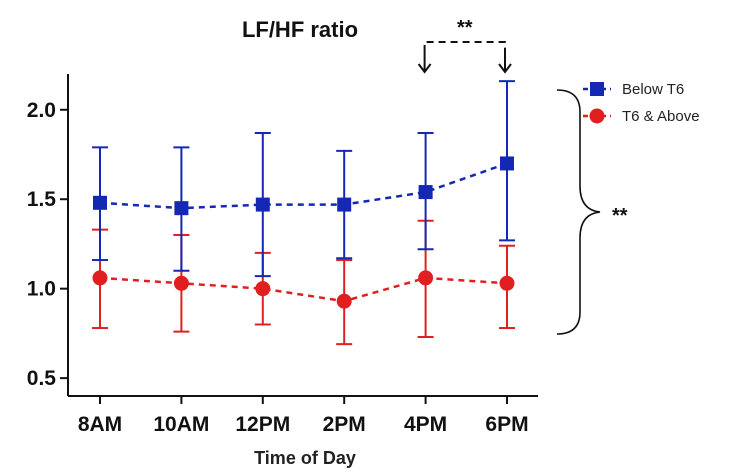 This screenshot has width=730, height=474. Describe the element at coordinates (425, 424) in the screenshot. I see `x-tick-label: 4PM` at that location.